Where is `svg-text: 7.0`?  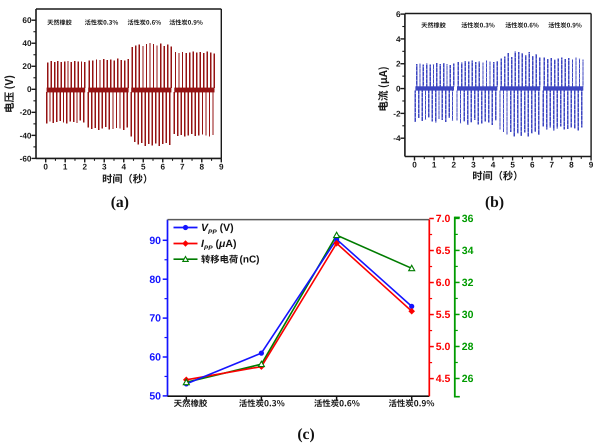 svg-text: 7.0 is located at coordinates (443, 219).